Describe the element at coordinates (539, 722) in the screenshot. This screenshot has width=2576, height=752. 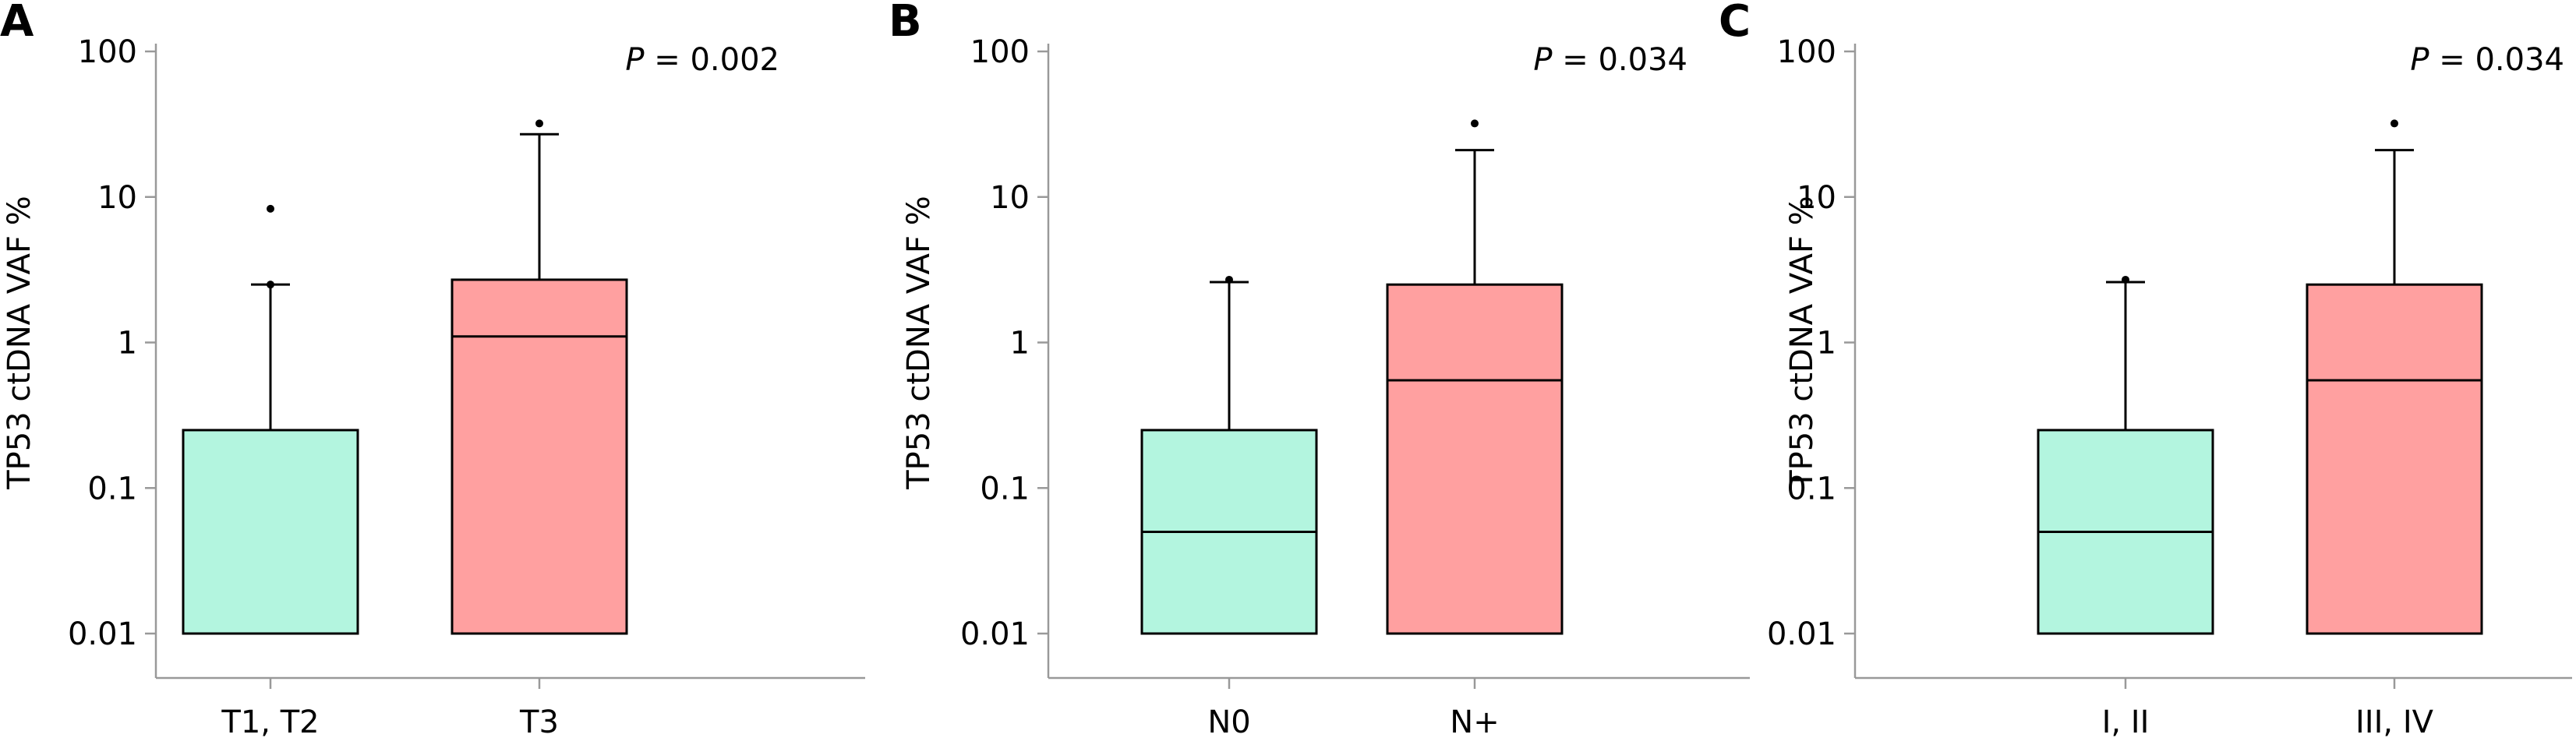
I see `x-category-label: T3` at that location.